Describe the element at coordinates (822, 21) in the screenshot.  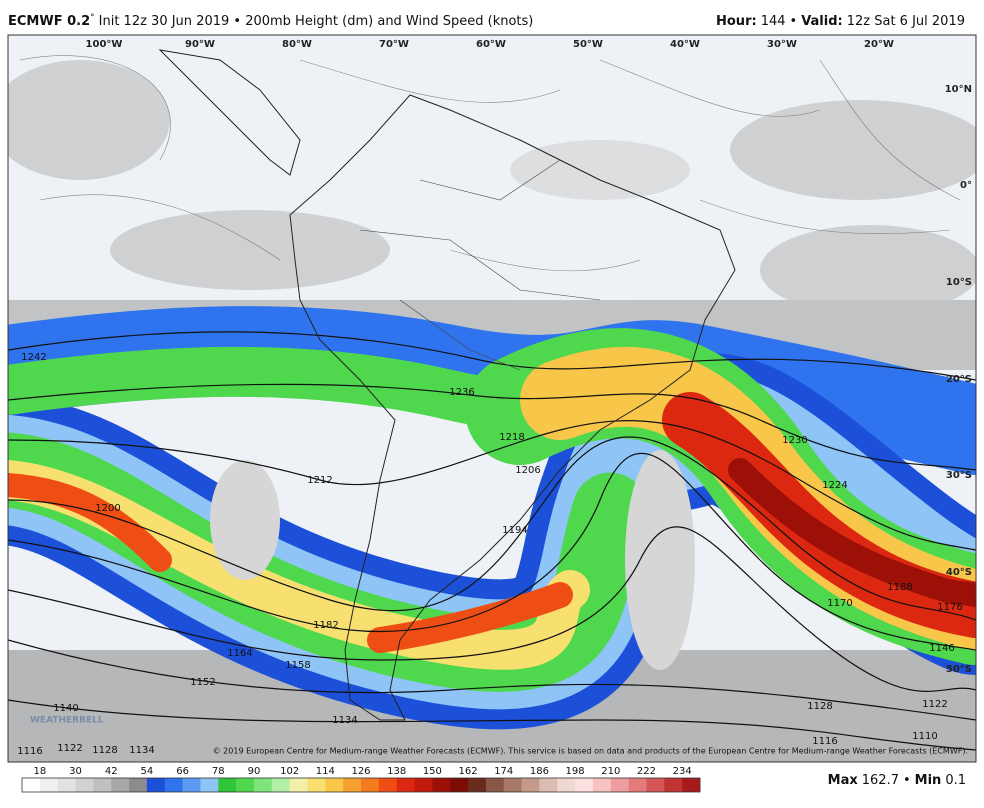
I see `valid-label: Valid:` at that location.